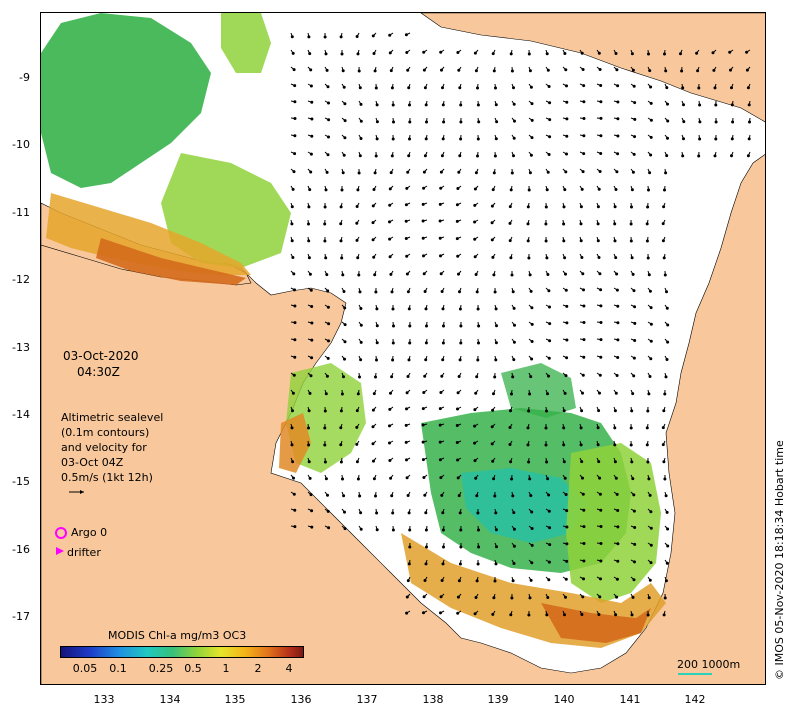 This screenshot has height=716, width=792. What do you see at coordinates (367, 699) in the screenshot?
I see `x-axis-label: 137` at bounding box center [367, 699].